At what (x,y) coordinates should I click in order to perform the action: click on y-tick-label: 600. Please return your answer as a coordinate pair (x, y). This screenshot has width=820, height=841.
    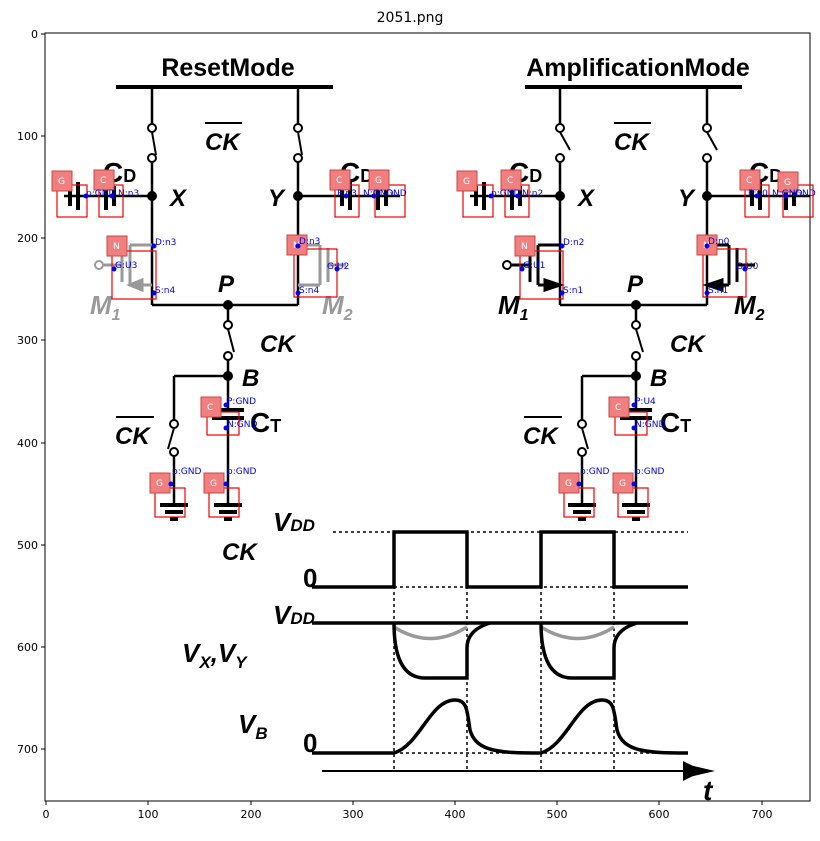
    Looking at the image, I should click on (27, 647).